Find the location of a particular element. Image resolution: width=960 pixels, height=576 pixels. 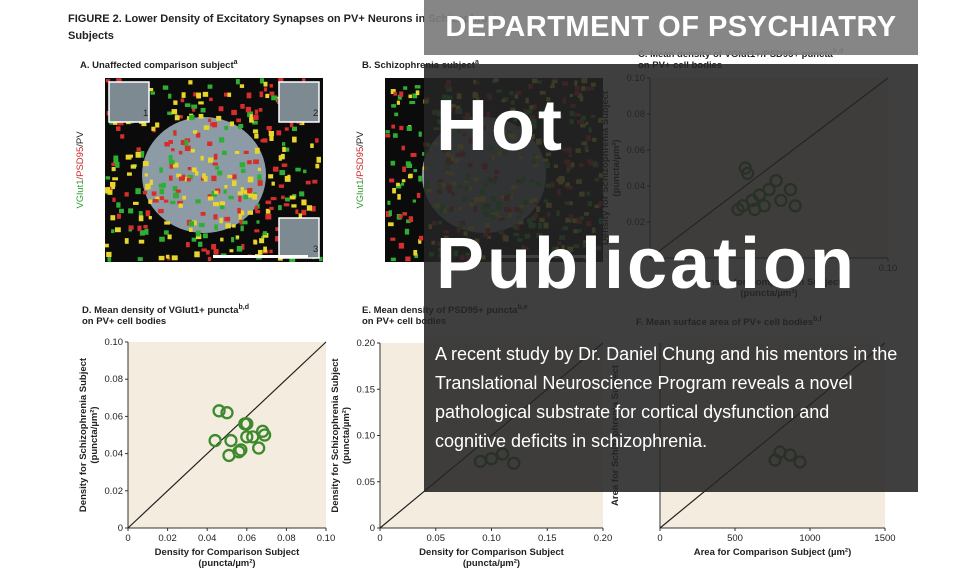

x-axis-label: (puncta/µm²) is located at coordinates (226, 563).